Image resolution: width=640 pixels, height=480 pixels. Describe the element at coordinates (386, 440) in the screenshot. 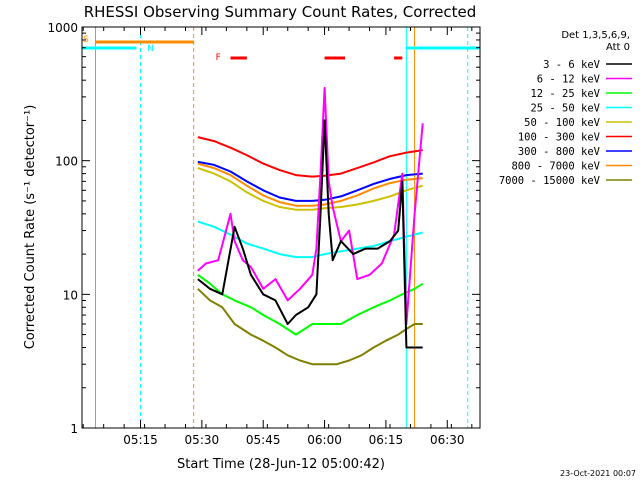

I see `x-tick-label: 06:15` at that location.